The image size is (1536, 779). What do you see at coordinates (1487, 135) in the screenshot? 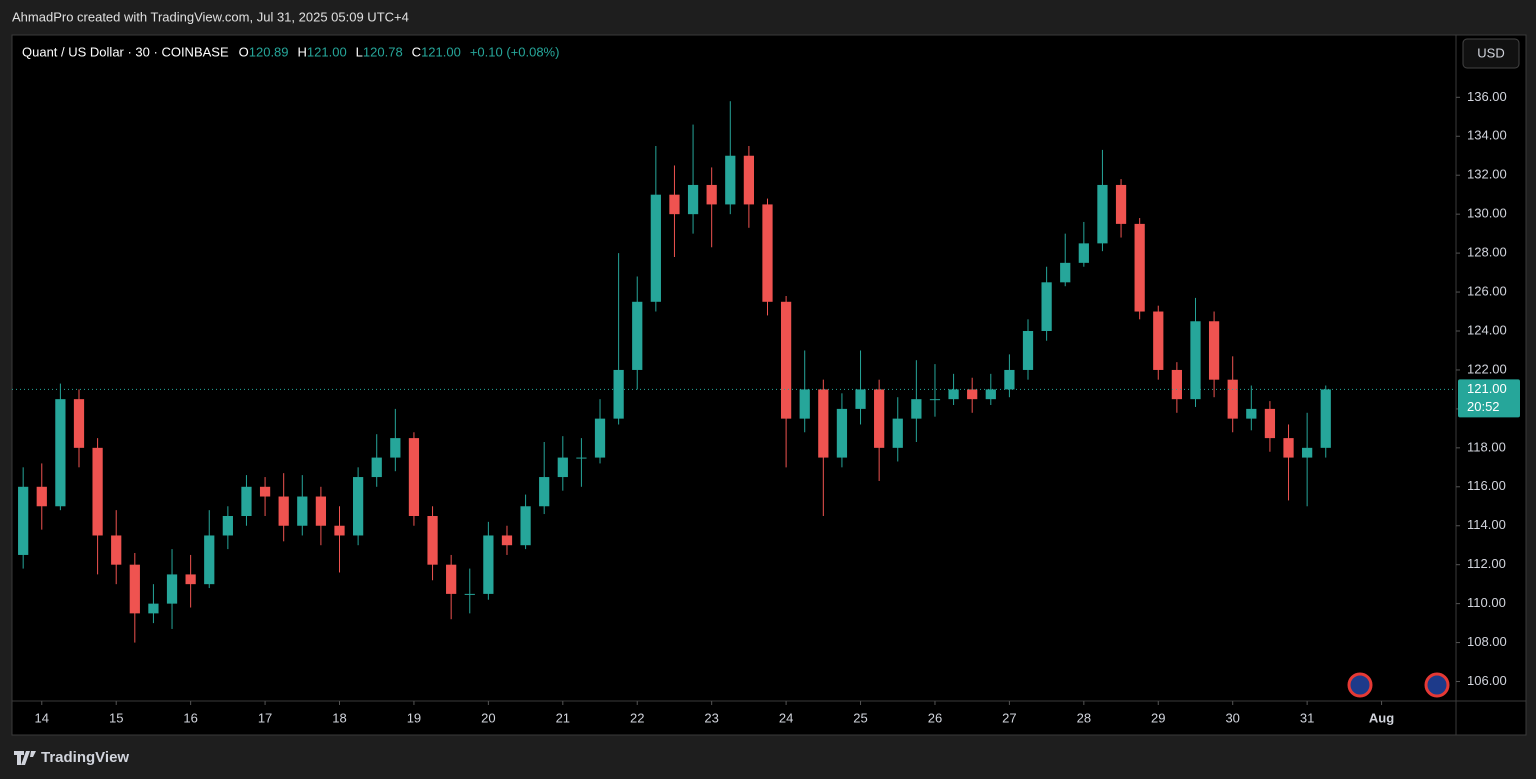
I see `y-tick-label: 134.00` at bounding box center [1487, 135].